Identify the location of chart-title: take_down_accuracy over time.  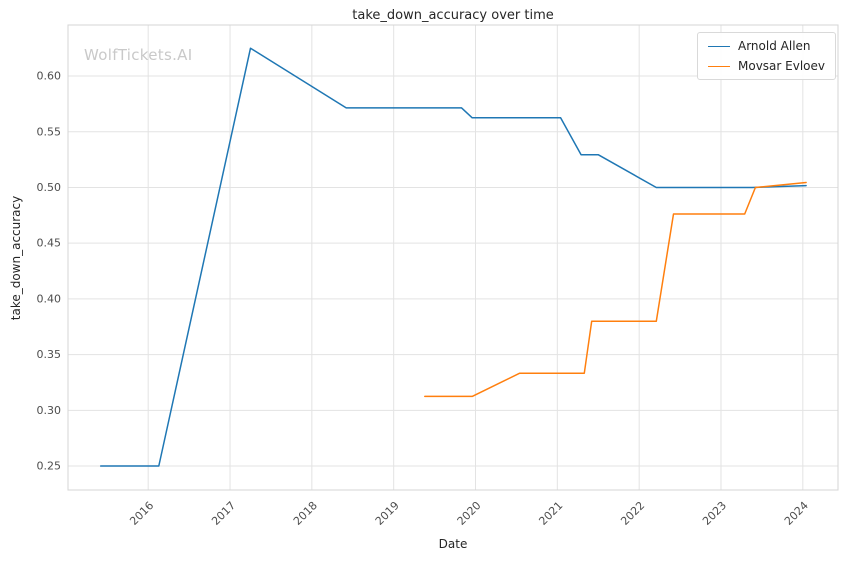
(453, 15).